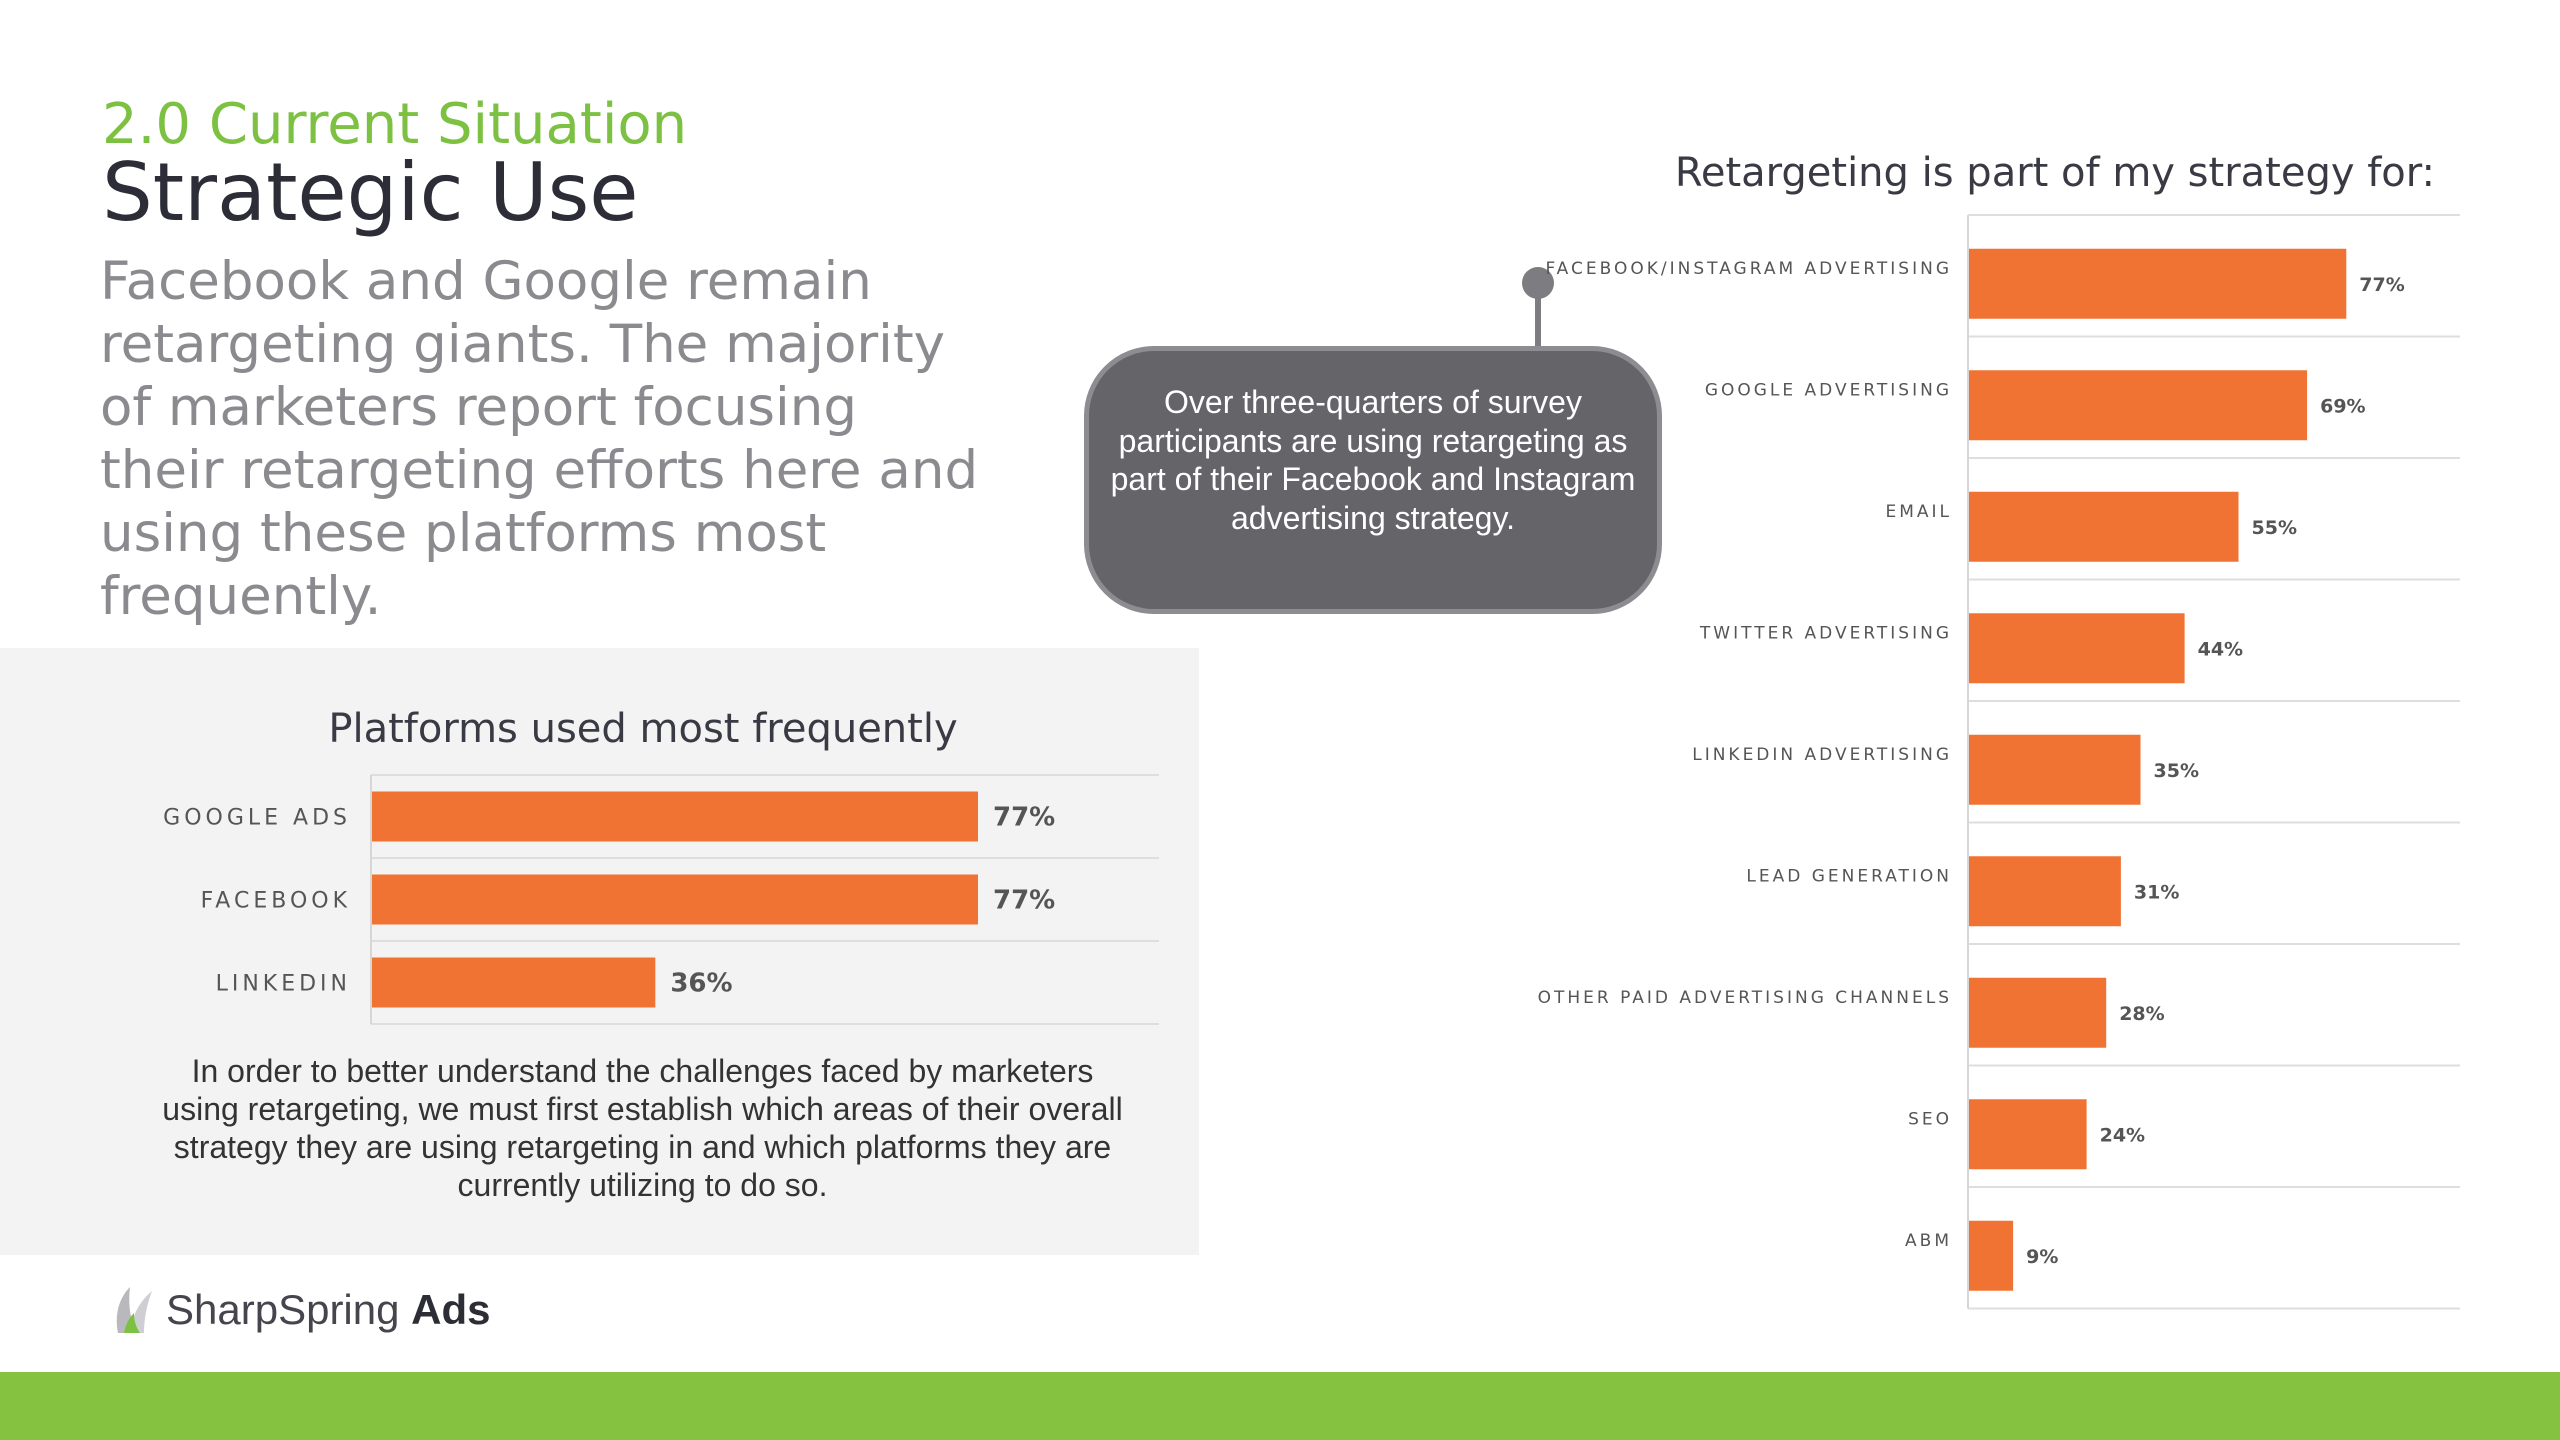 The image size is (2560, 1440). I want to click on logo: SharpSpring Ads, so click(300, 1310).